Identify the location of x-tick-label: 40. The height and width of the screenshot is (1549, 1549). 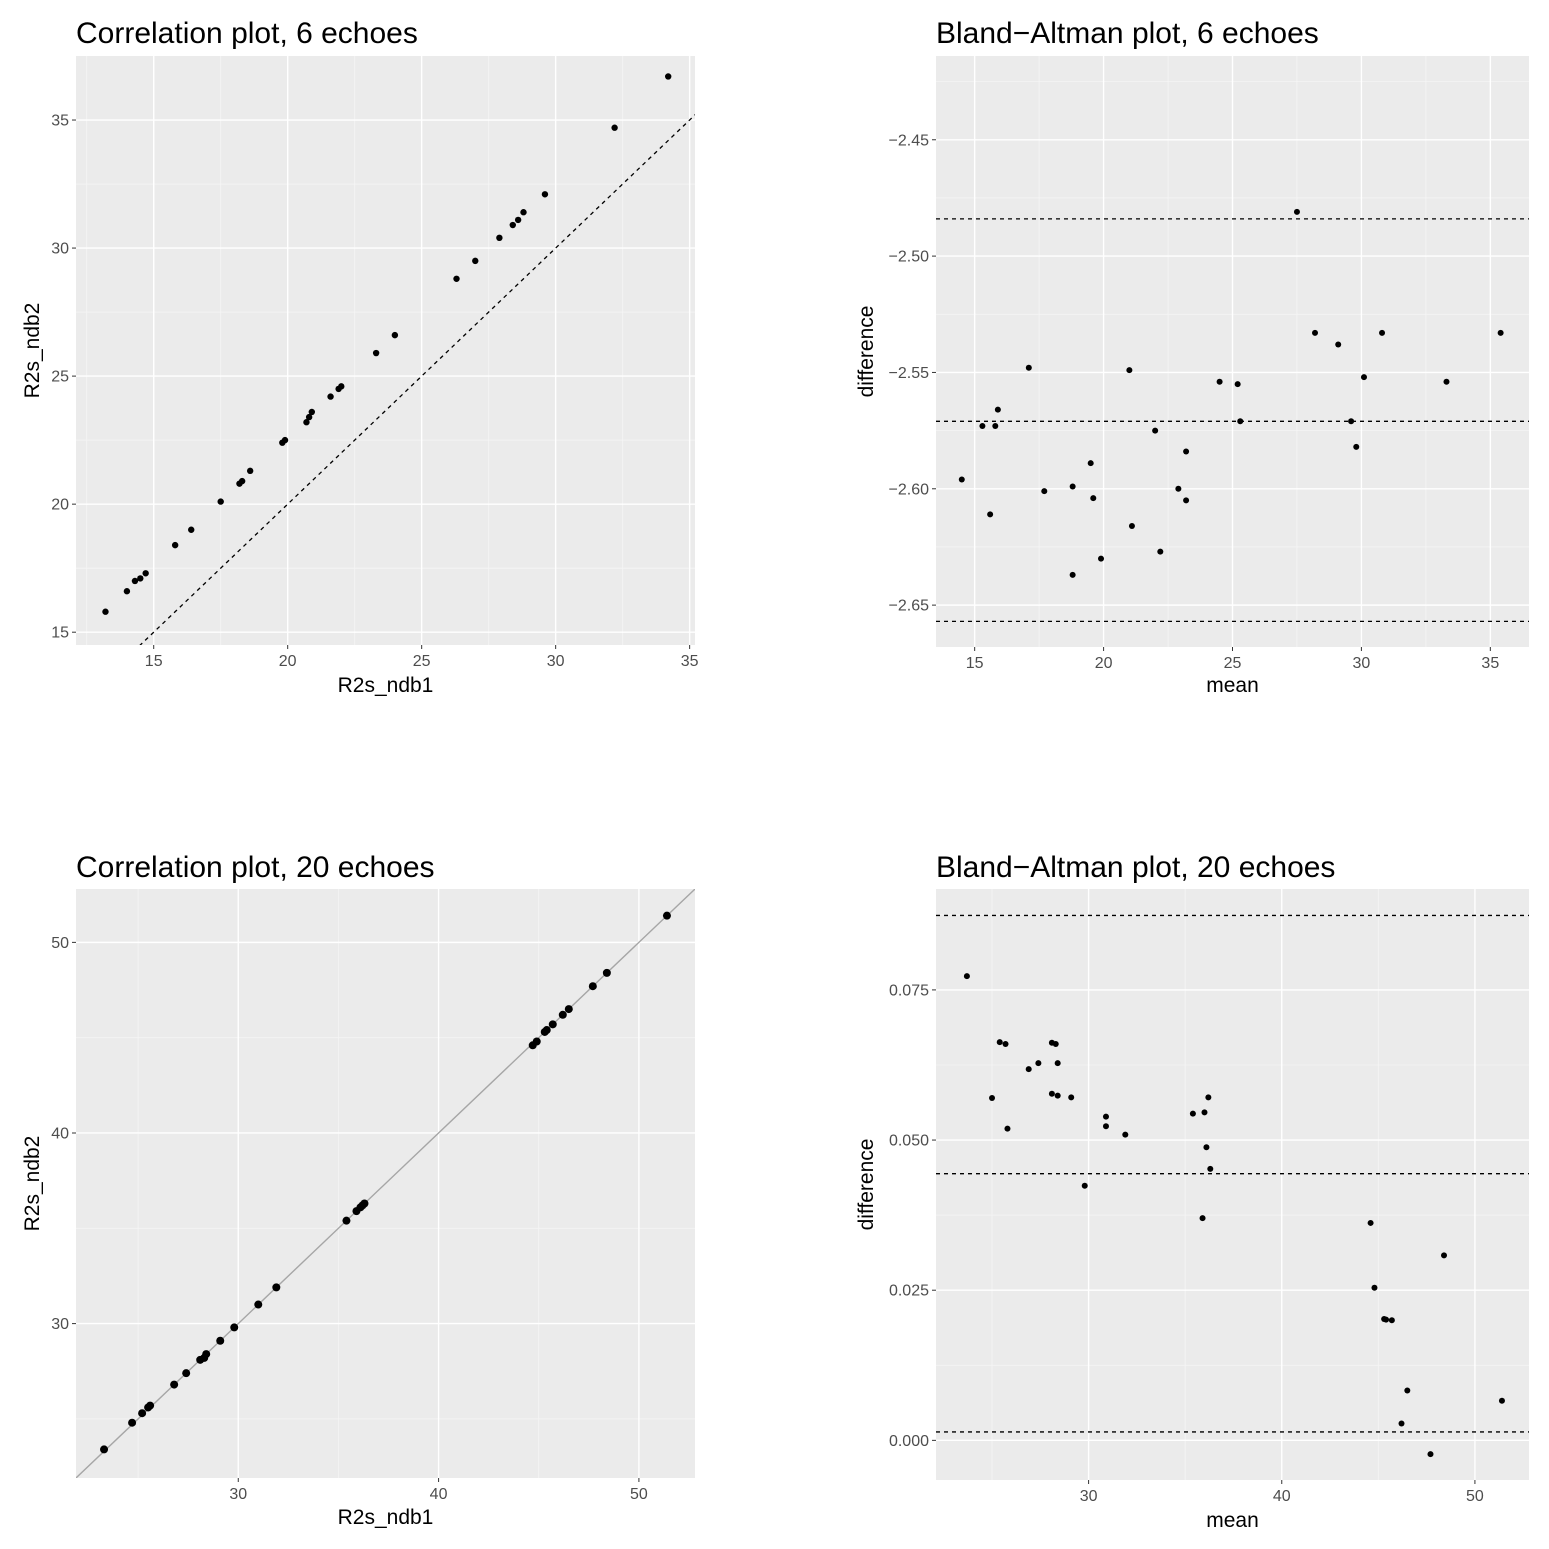
(1282, 1496).